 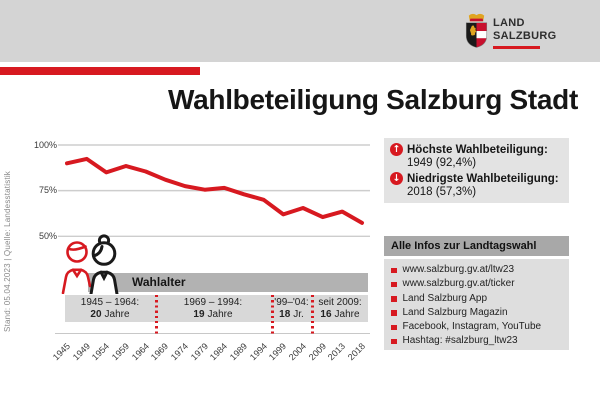 I want to click on info-item: Land Salzburg Magazin, so click(x=478, y=314).